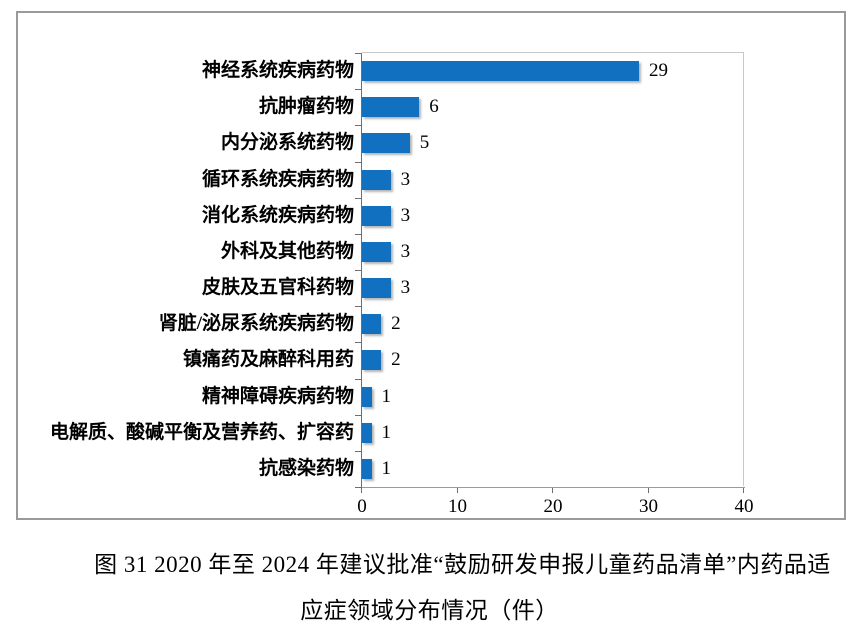 The image size is (859, 628). I want to click on bar-row: 抗感染药物 1, so click(501, 469).